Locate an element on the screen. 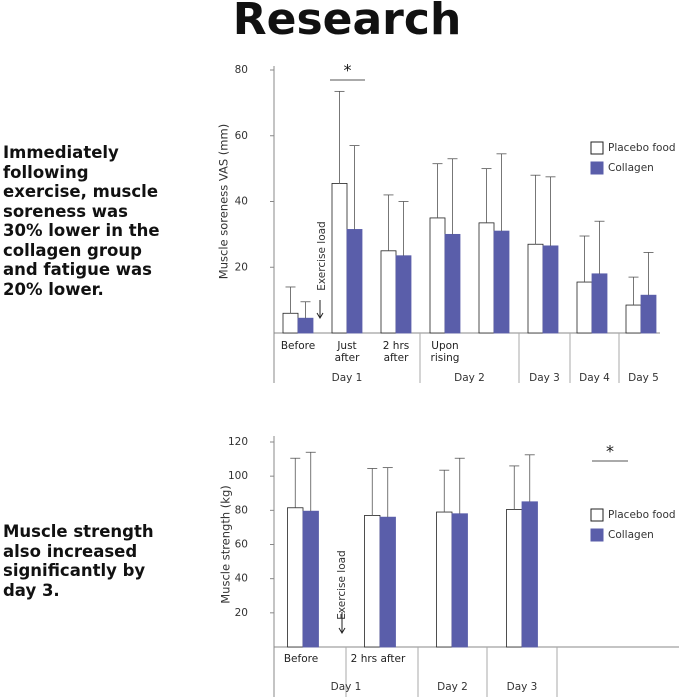 This screenshot has height=700, width=679. y-tick-label: 120 is located at coordinates (238, 442).